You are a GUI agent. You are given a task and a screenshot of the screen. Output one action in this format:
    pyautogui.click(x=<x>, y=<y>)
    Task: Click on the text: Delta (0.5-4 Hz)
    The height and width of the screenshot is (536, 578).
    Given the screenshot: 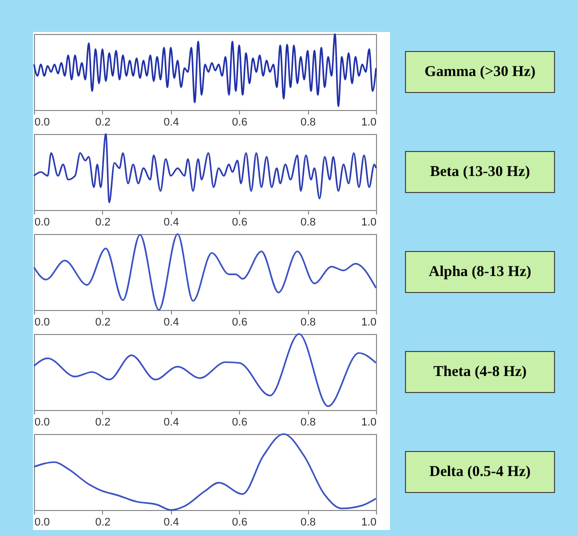 What is the action you would take?
    pyautogui.click(x=480, y=472)
    